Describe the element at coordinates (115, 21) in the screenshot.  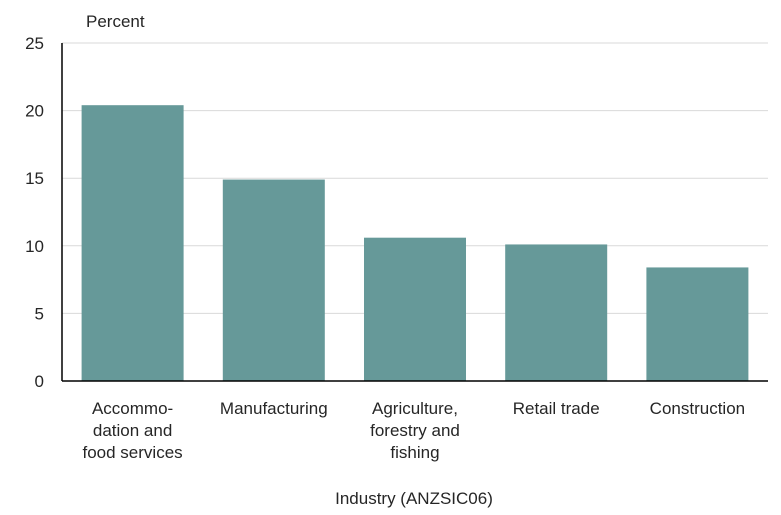
I see `y-axis-title: Percent` at that location.